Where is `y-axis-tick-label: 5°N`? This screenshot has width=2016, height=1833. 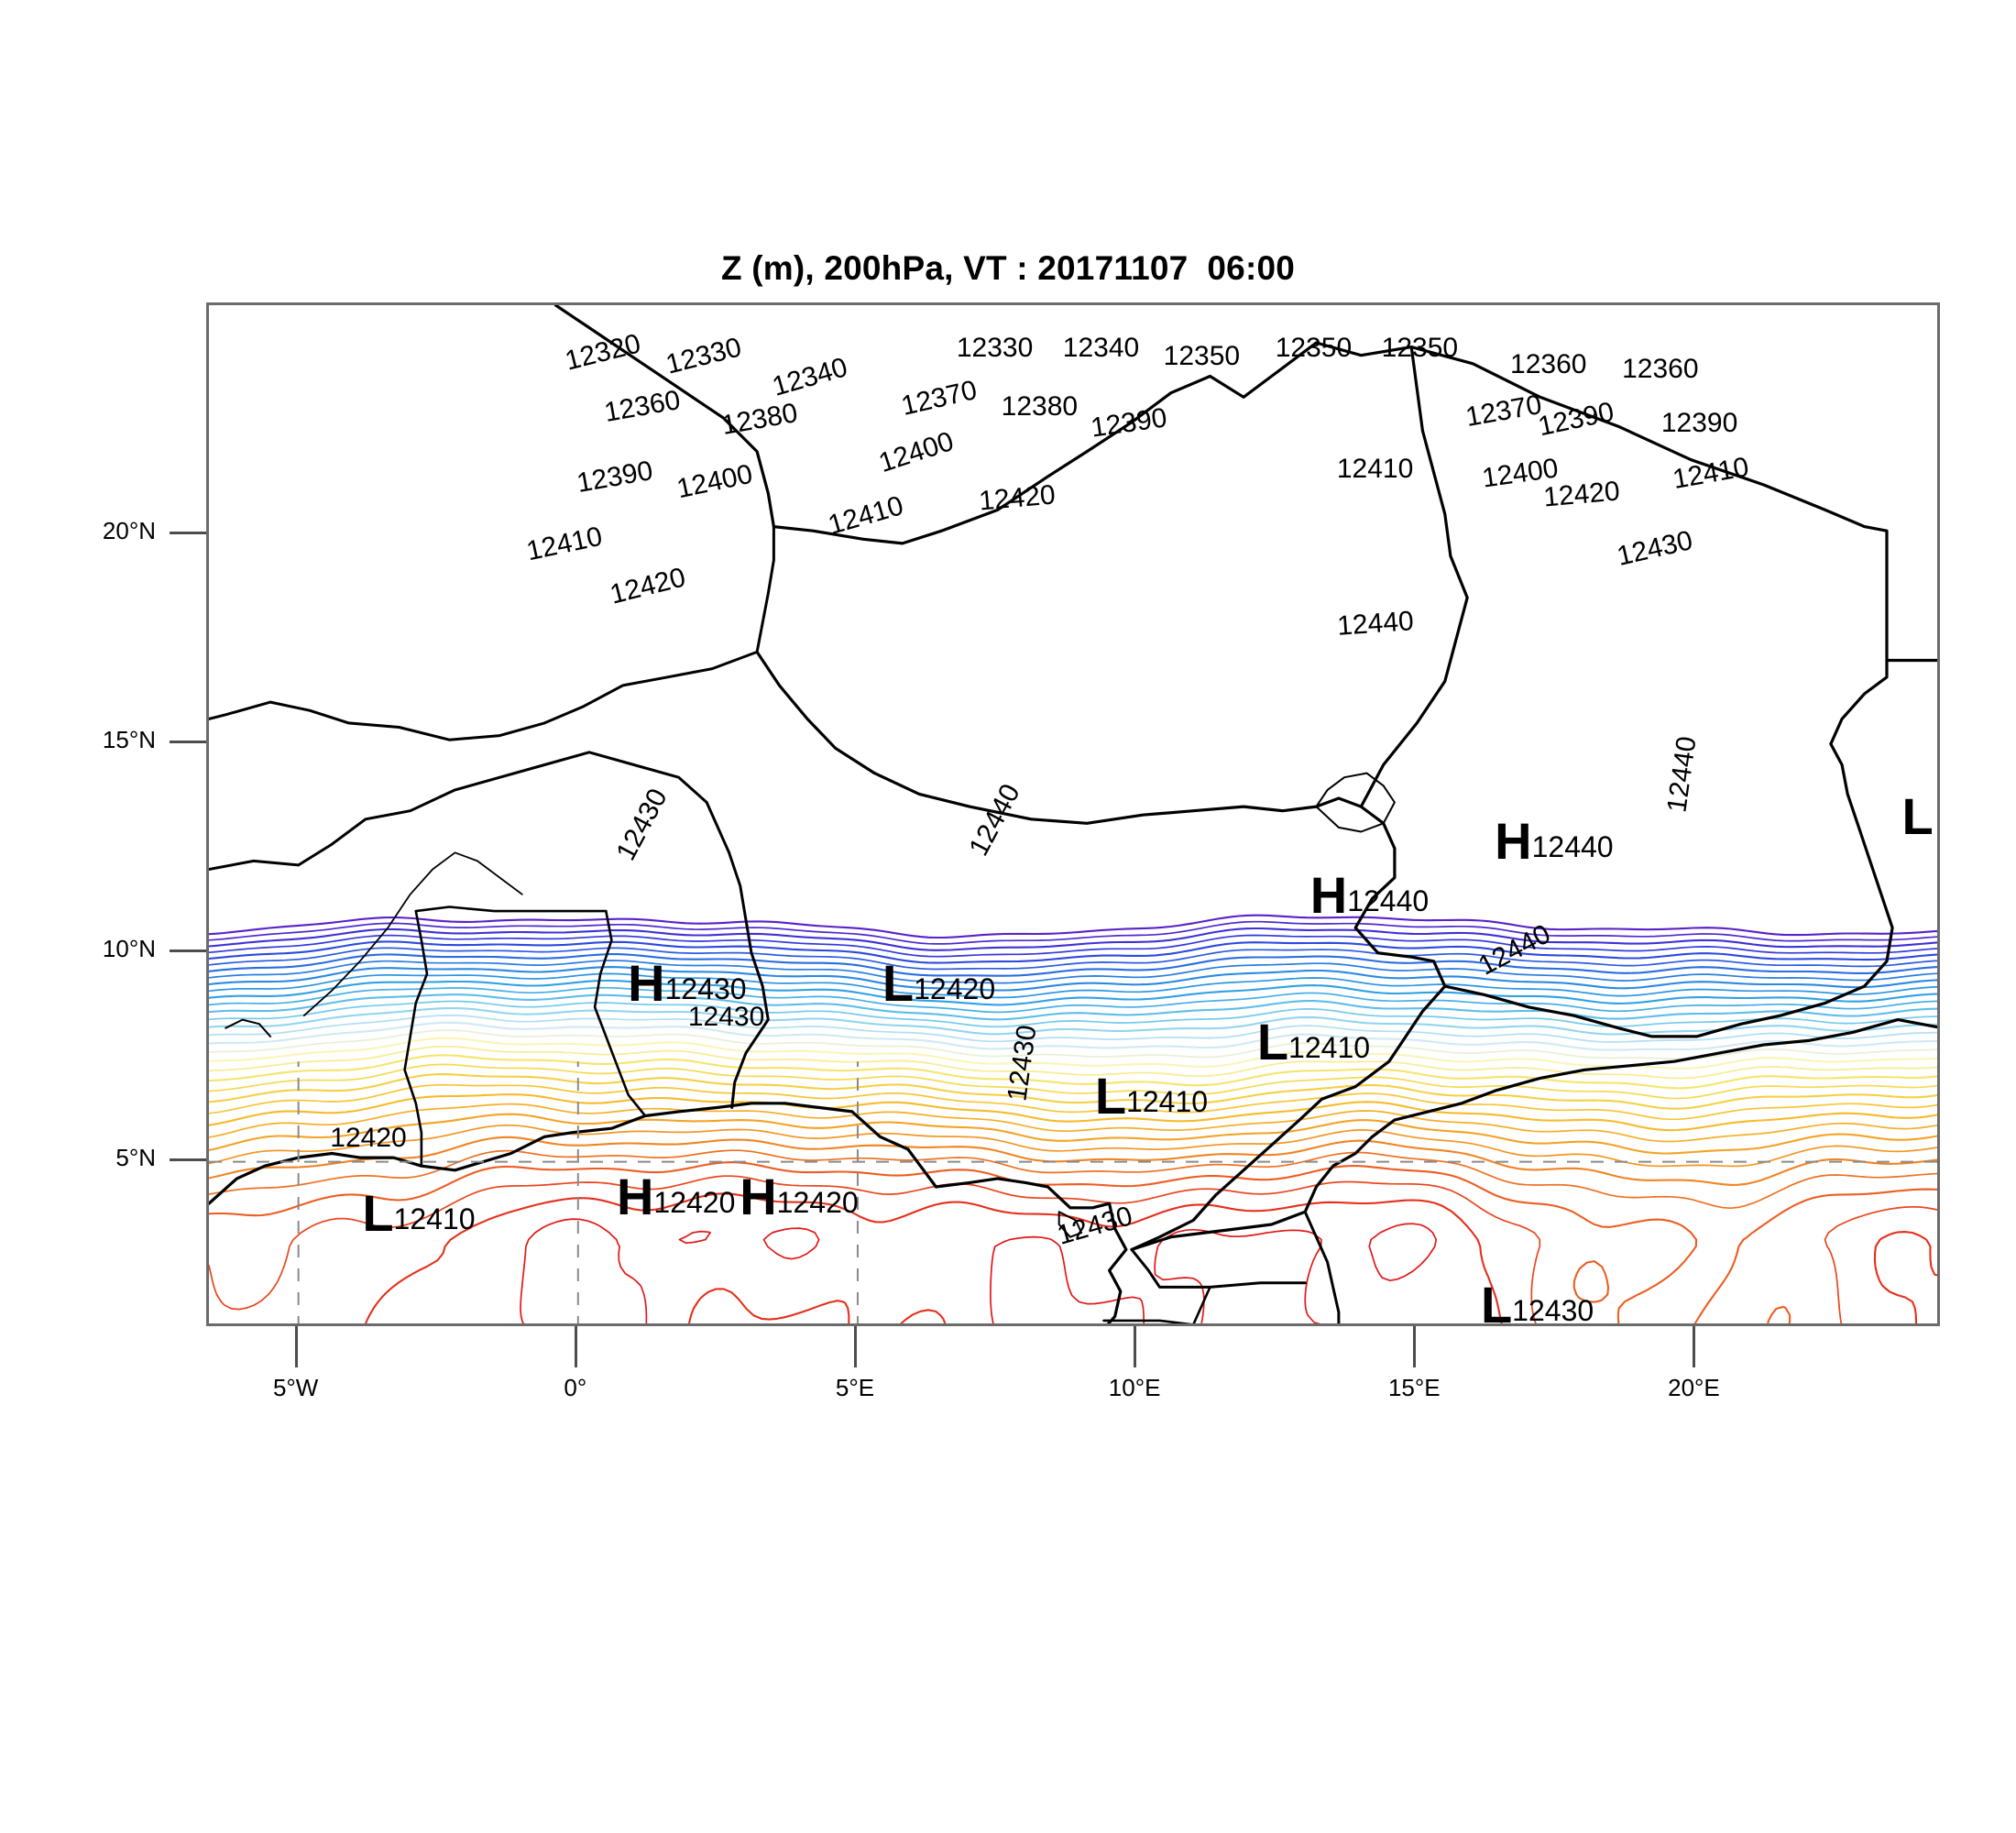 y-axis-tick-label: 5°N is located at coordinates (135, 1157).